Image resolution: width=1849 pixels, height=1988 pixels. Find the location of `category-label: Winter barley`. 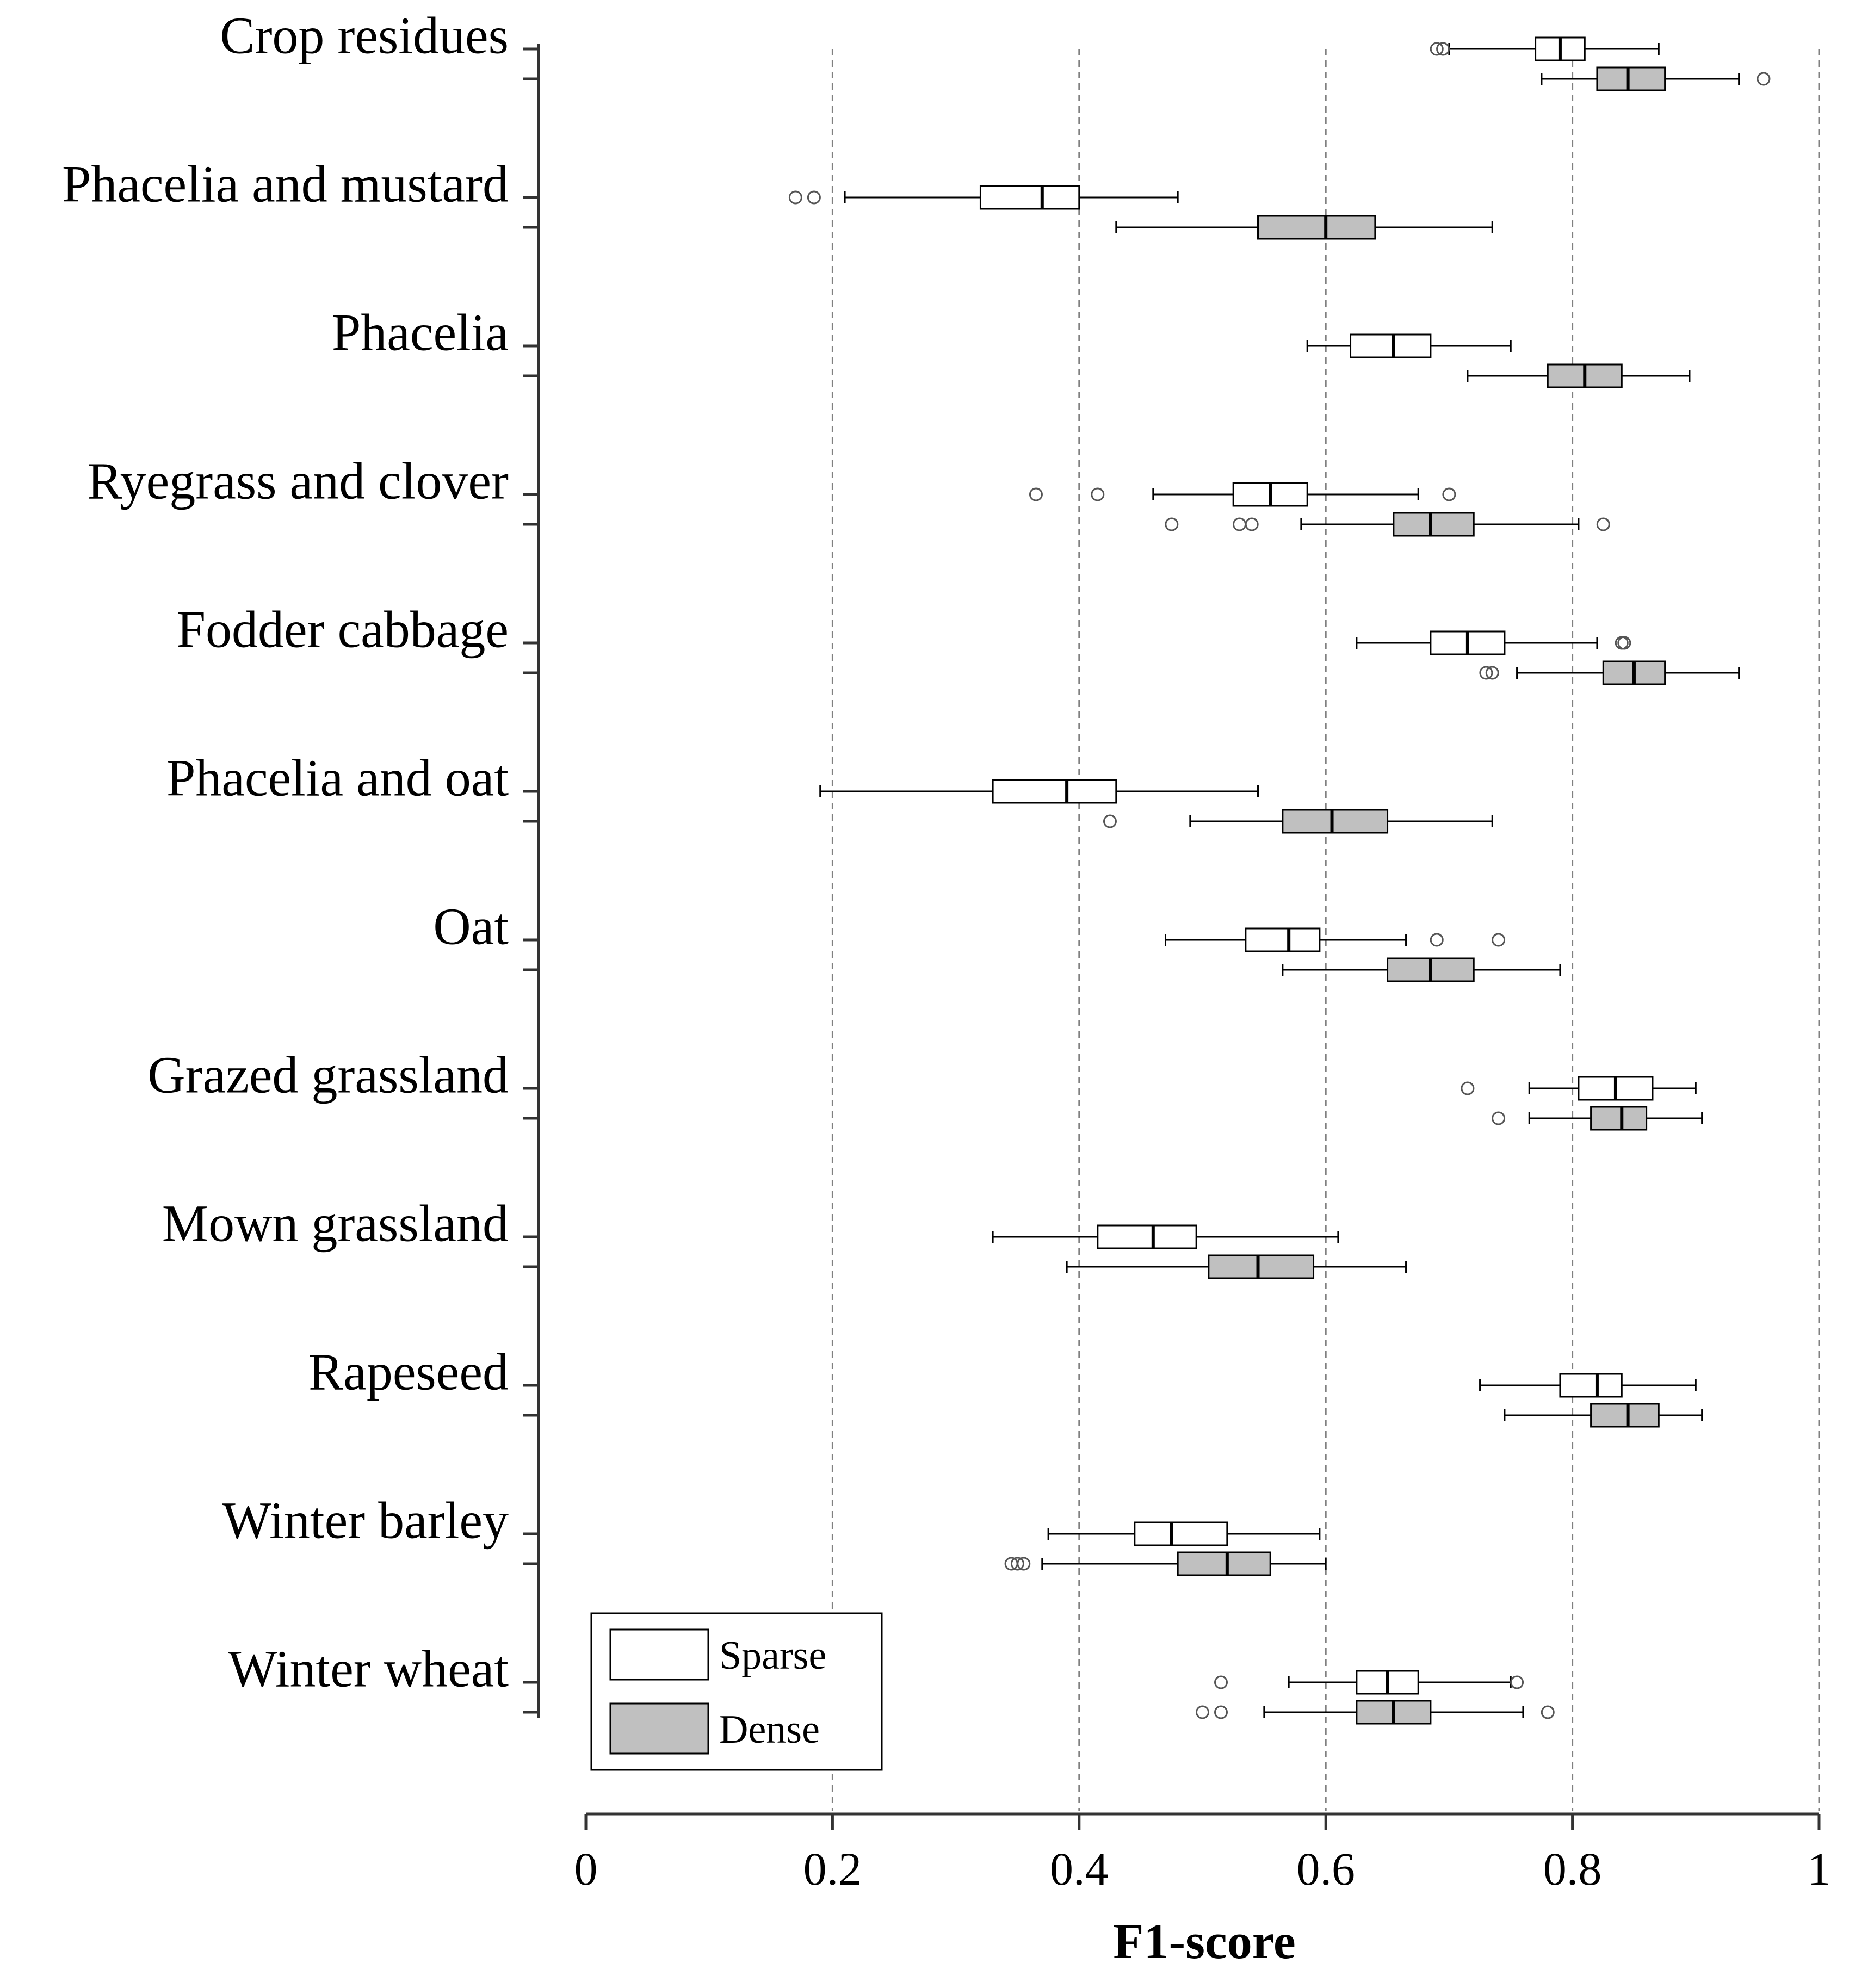

category-label: Winter barley is located at coordinates (365, 1520).